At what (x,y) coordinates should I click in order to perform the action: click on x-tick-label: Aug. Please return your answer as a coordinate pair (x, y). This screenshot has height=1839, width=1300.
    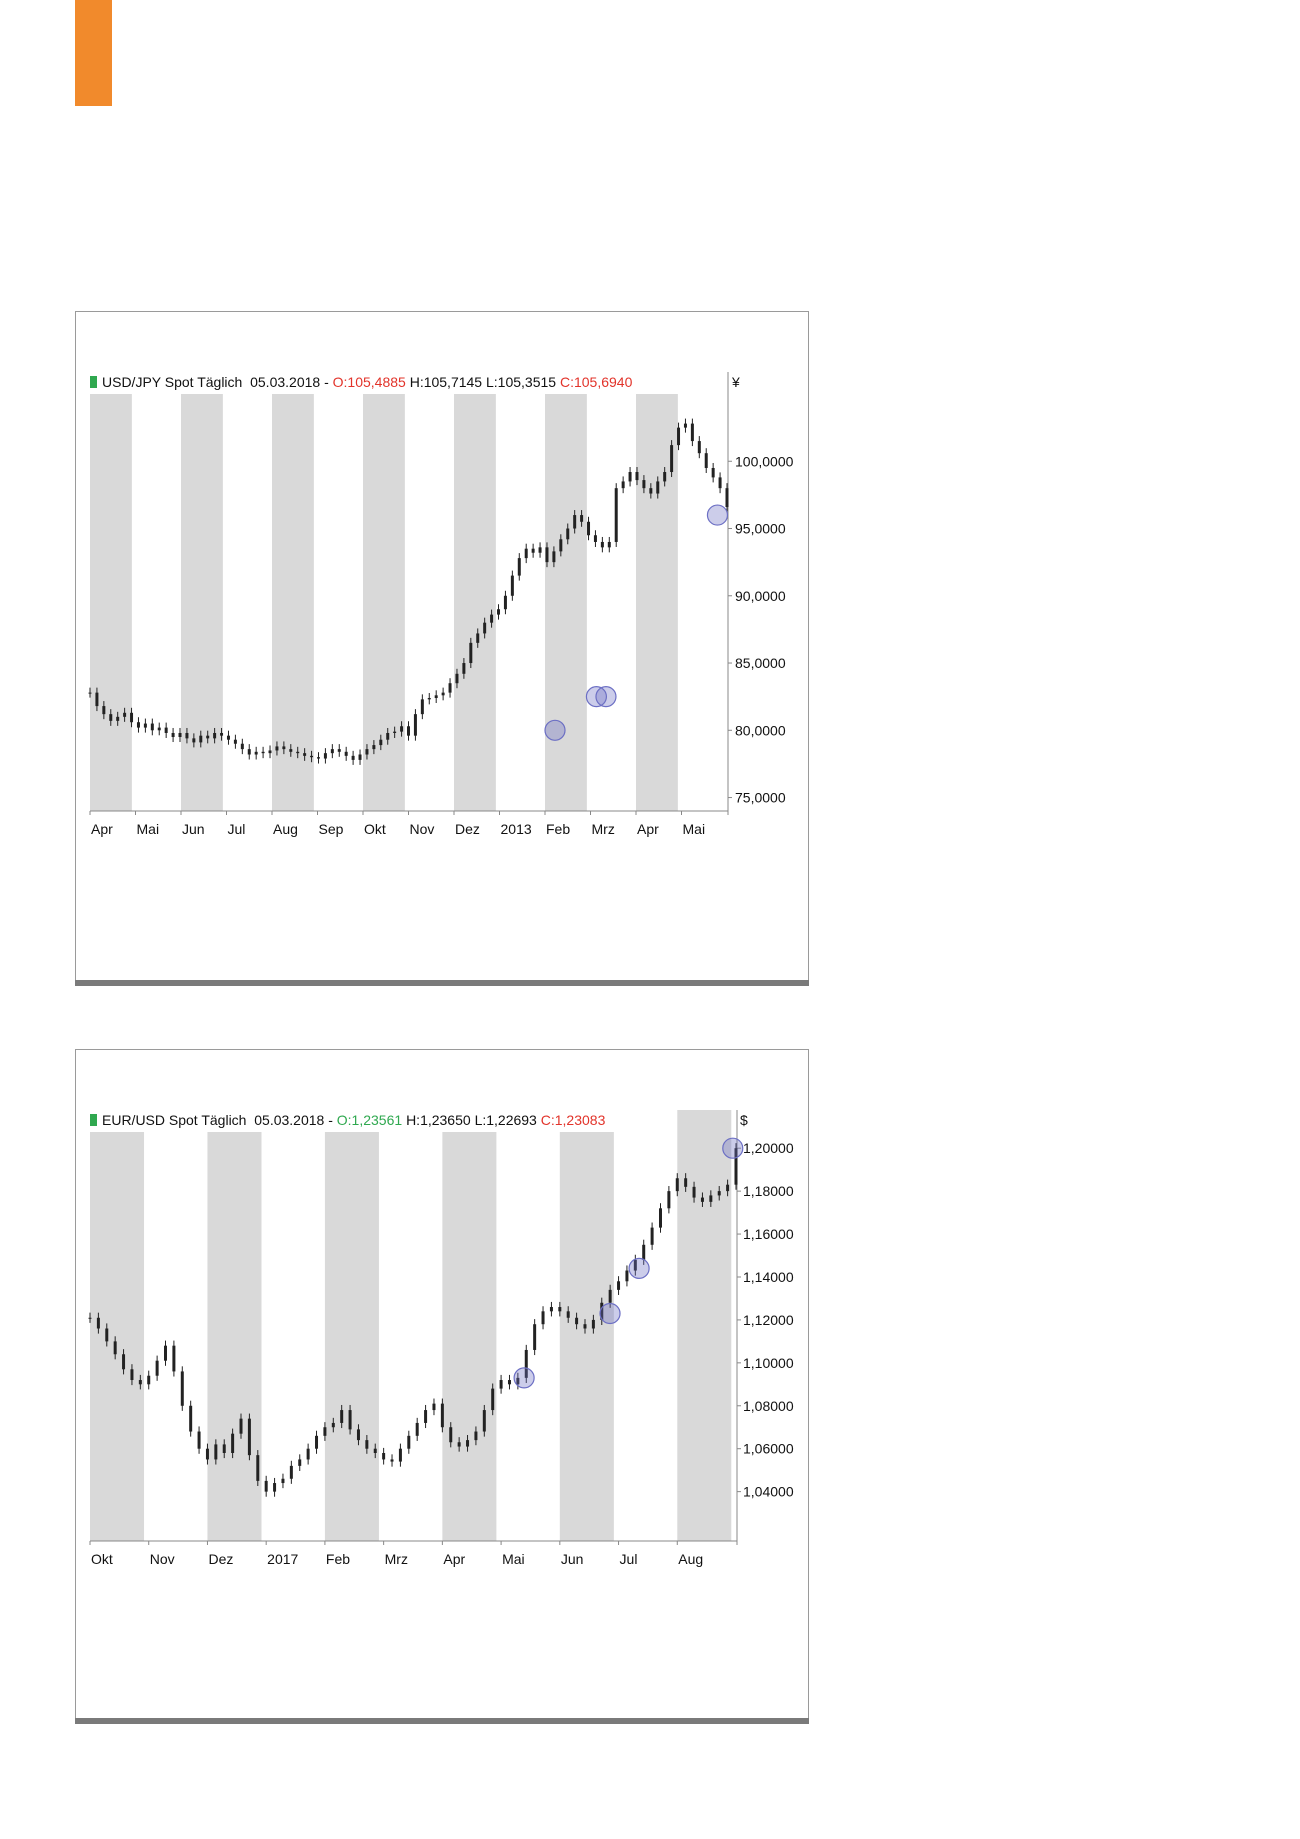
    Looking at the image, I should click on (690, 1559).